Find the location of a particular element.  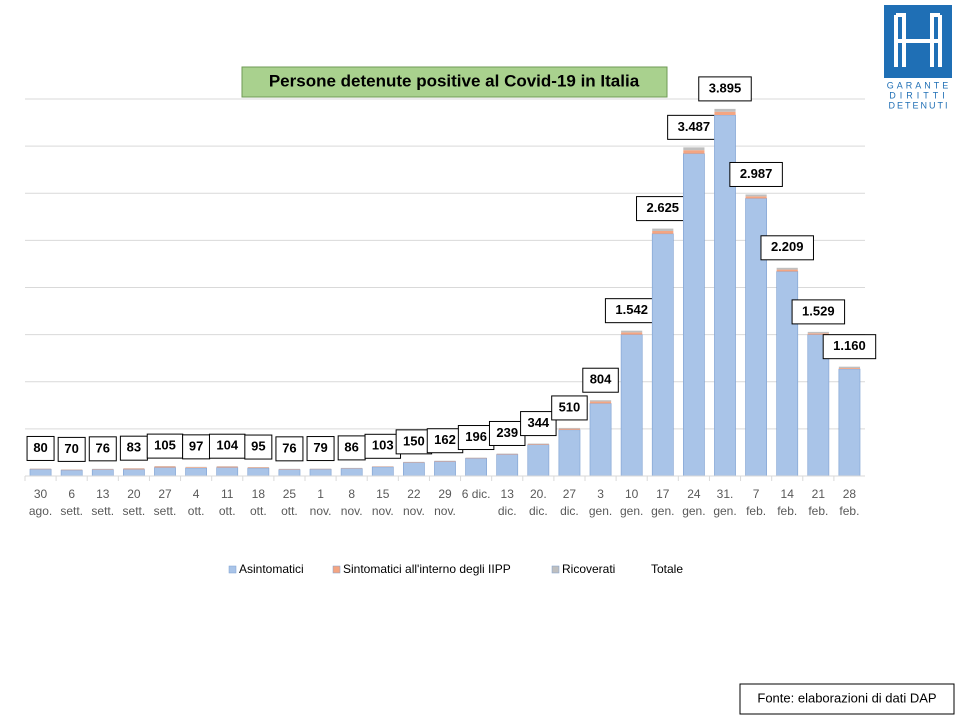

legend-swatch is located at coordinates (336, 569).